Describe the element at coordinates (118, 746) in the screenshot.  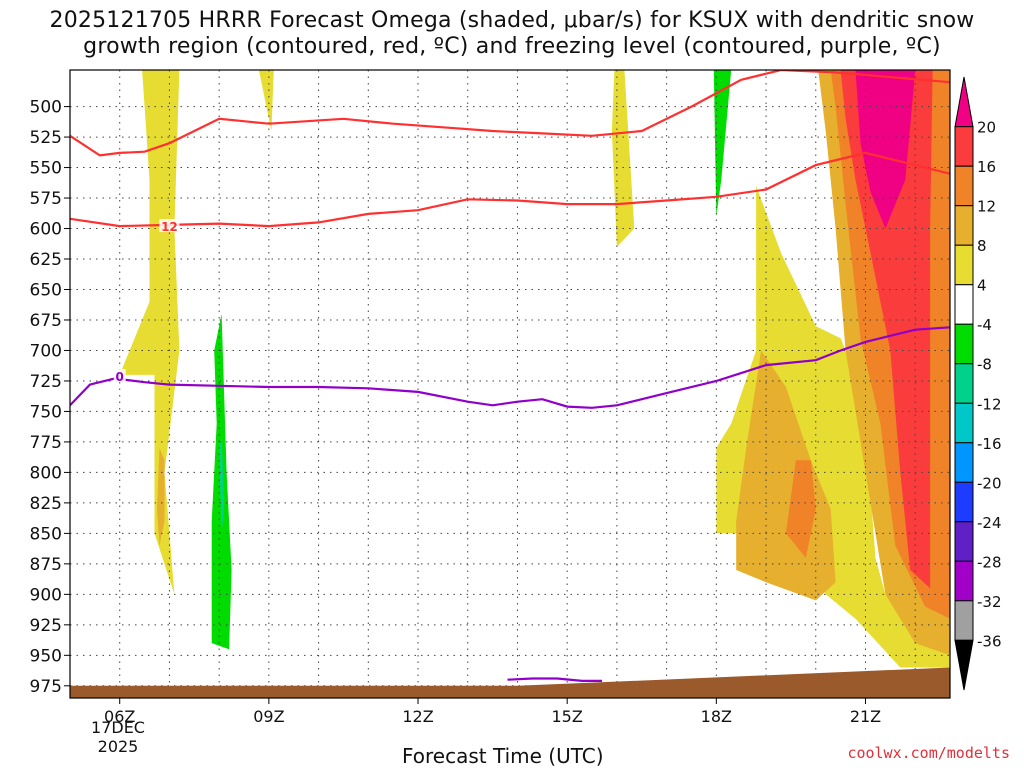
I see `date-label-year: 2025` at that location.